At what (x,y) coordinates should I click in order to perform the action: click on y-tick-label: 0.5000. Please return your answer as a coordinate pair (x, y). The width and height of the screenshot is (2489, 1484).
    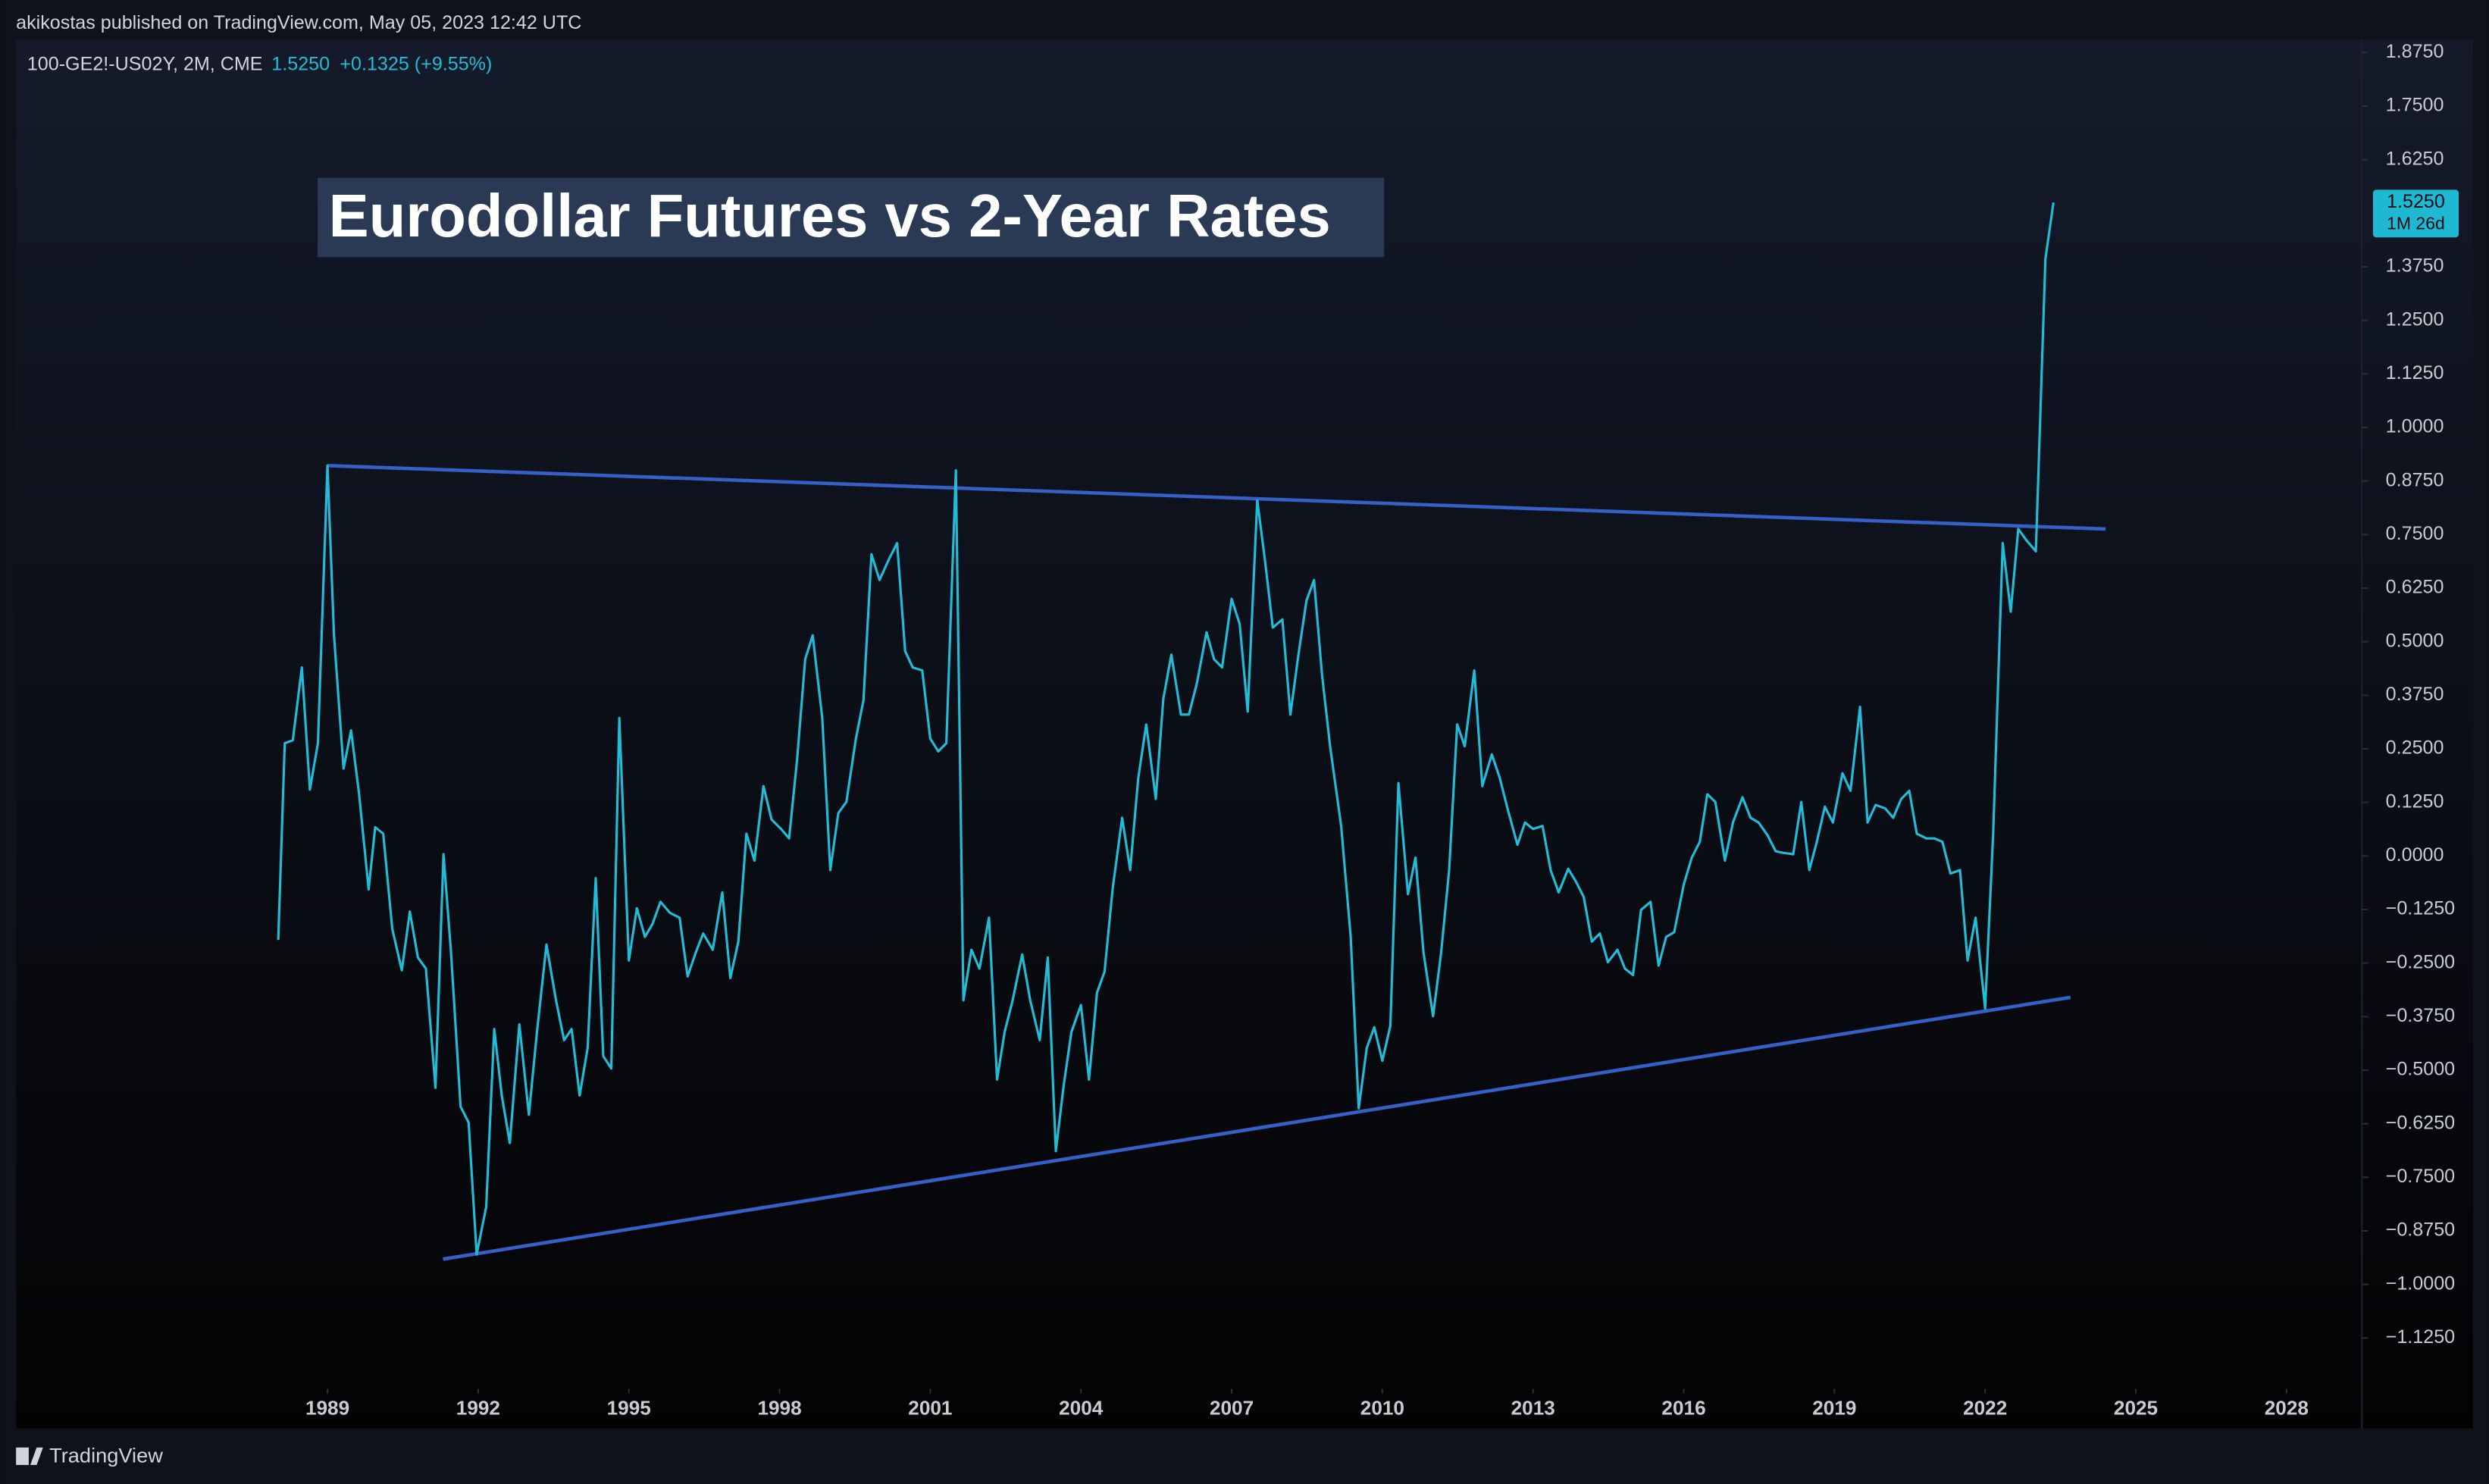
    Looking at the image, I should click on (2415, 640).